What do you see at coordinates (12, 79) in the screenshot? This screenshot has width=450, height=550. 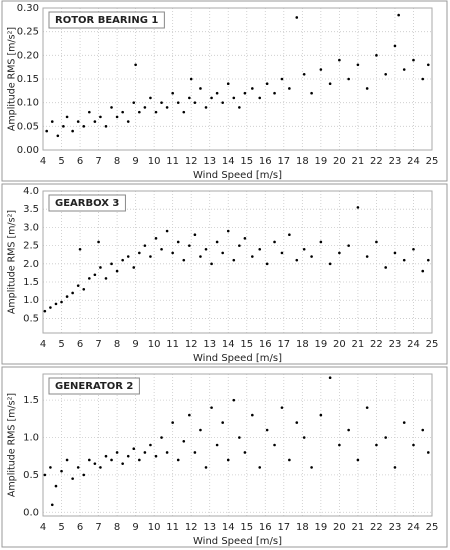 I see `y-axis-title: Amplitude RMS [m/s²]` at bounding box center [12, 79].